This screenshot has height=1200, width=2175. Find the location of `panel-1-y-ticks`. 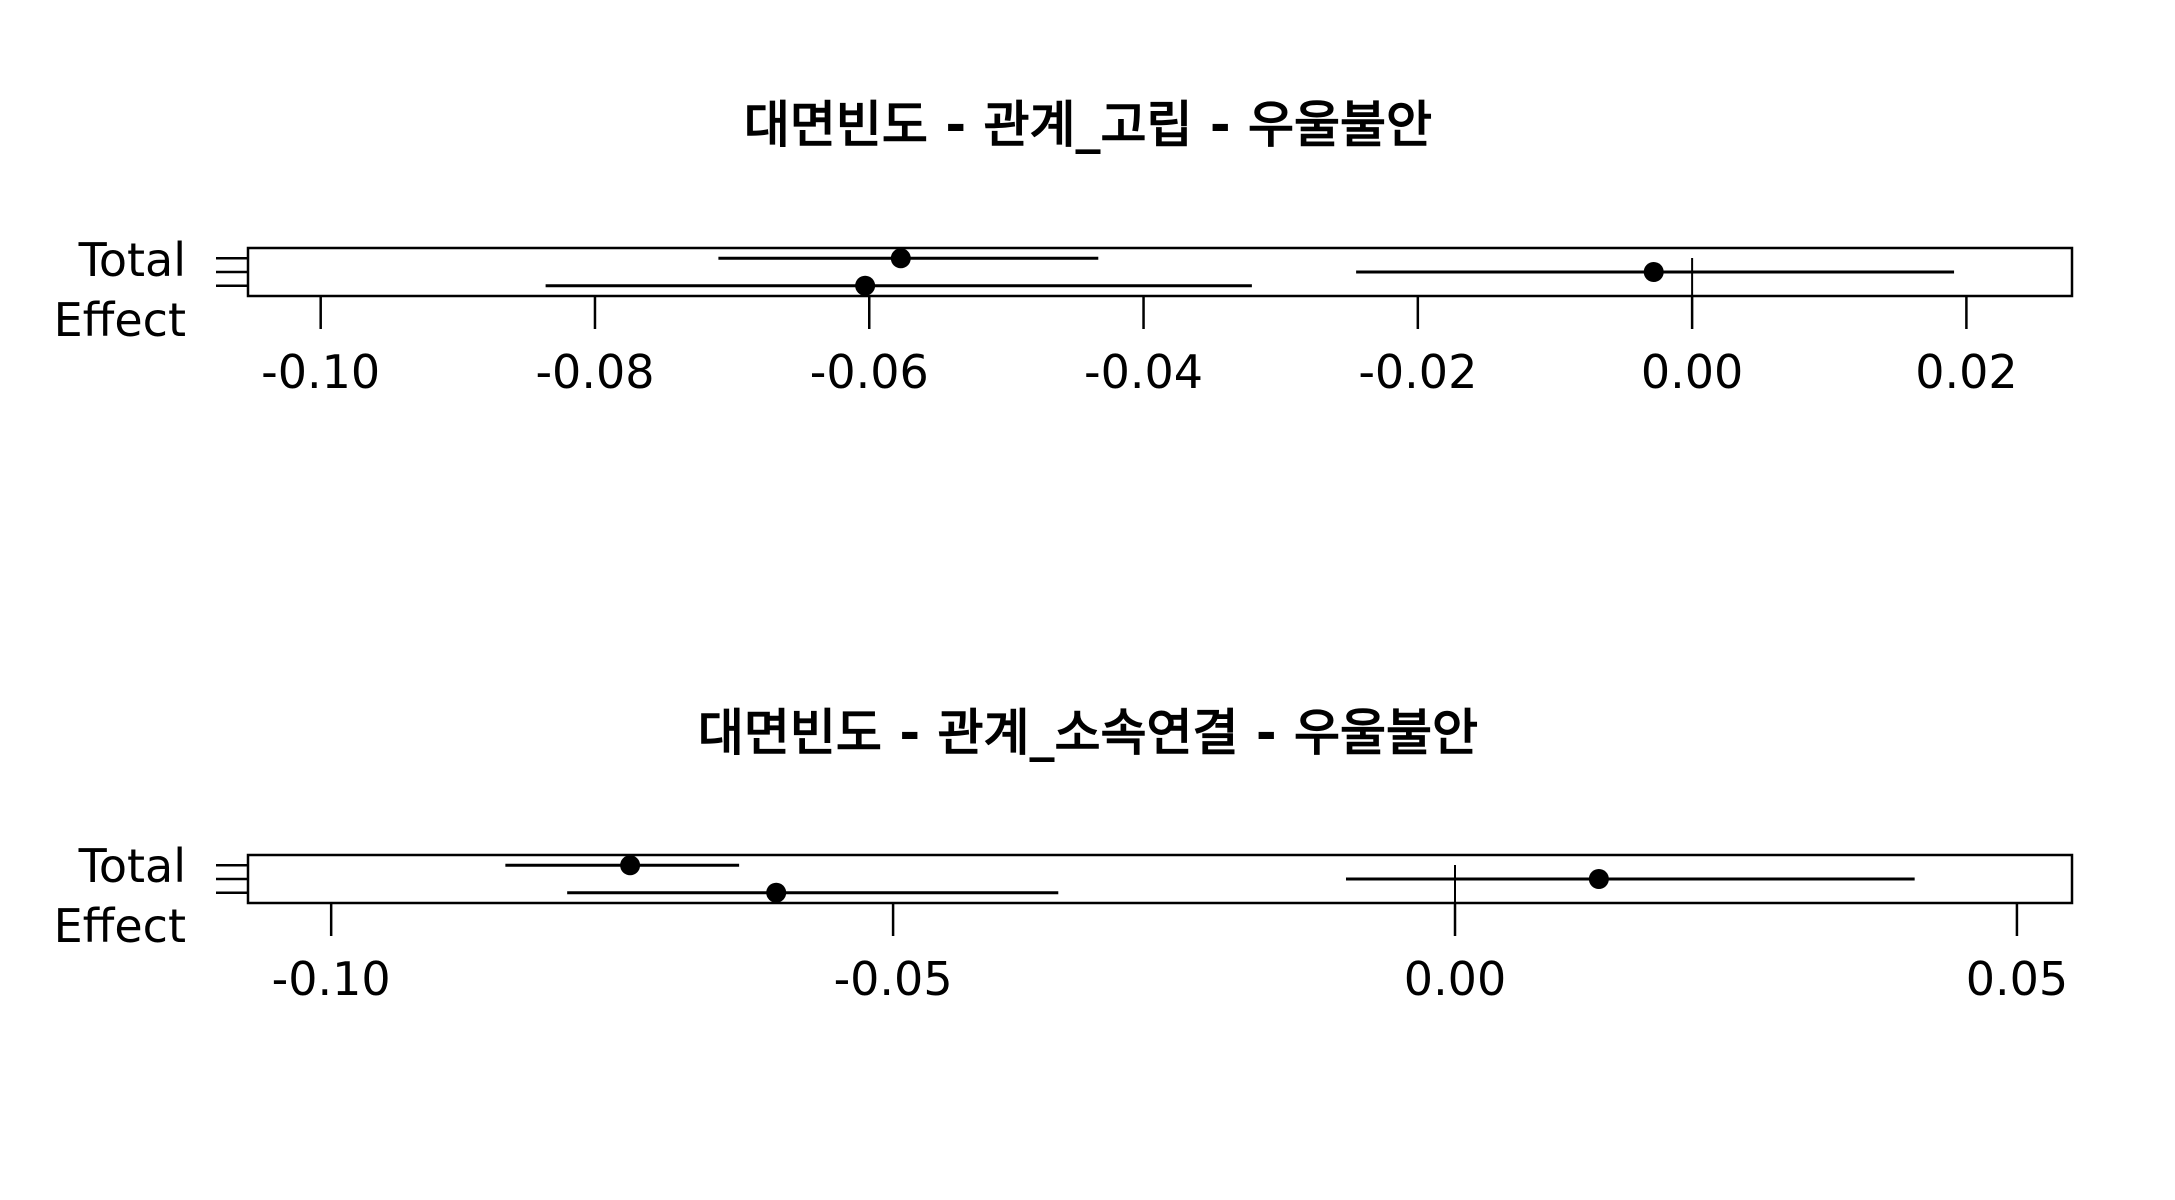

panel-1-y-ticks is located at coordinates (232, 272).